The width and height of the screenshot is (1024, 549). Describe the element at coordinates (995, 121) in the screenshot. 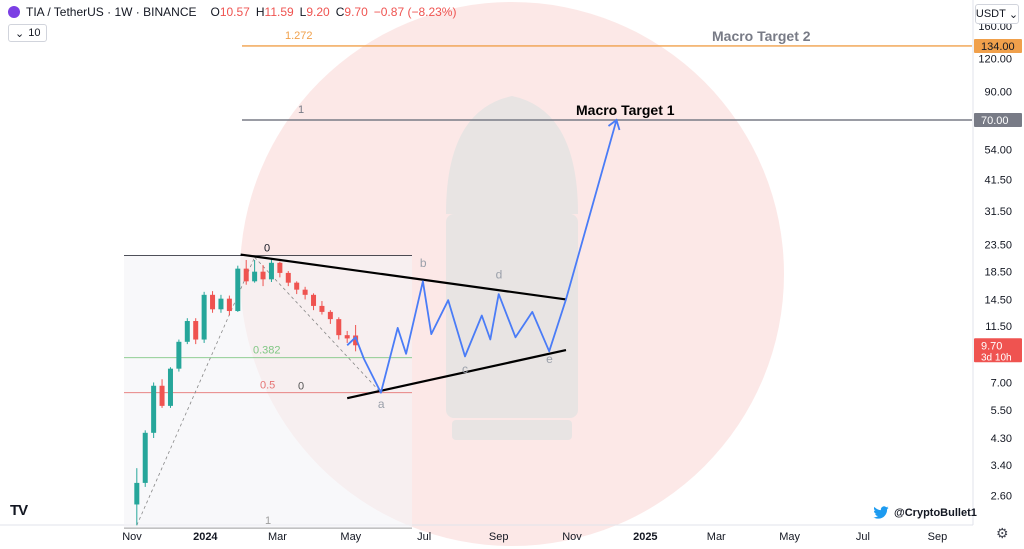

I see `price-badge-label: 70.00` at that location.